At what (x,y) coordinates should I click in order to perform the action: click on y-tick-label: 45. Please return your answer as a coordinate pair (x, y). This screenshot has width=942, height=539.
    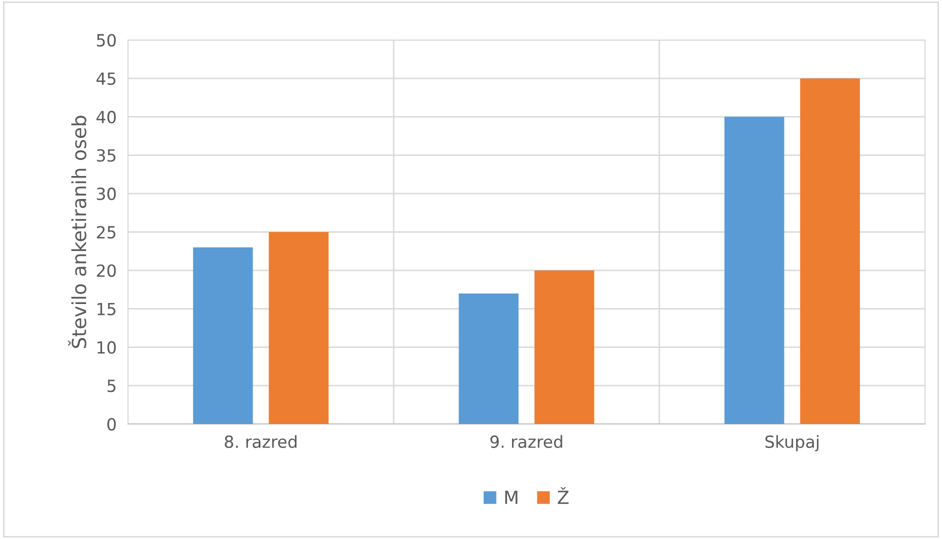
    Looking at the image, I should click on (106, 78).